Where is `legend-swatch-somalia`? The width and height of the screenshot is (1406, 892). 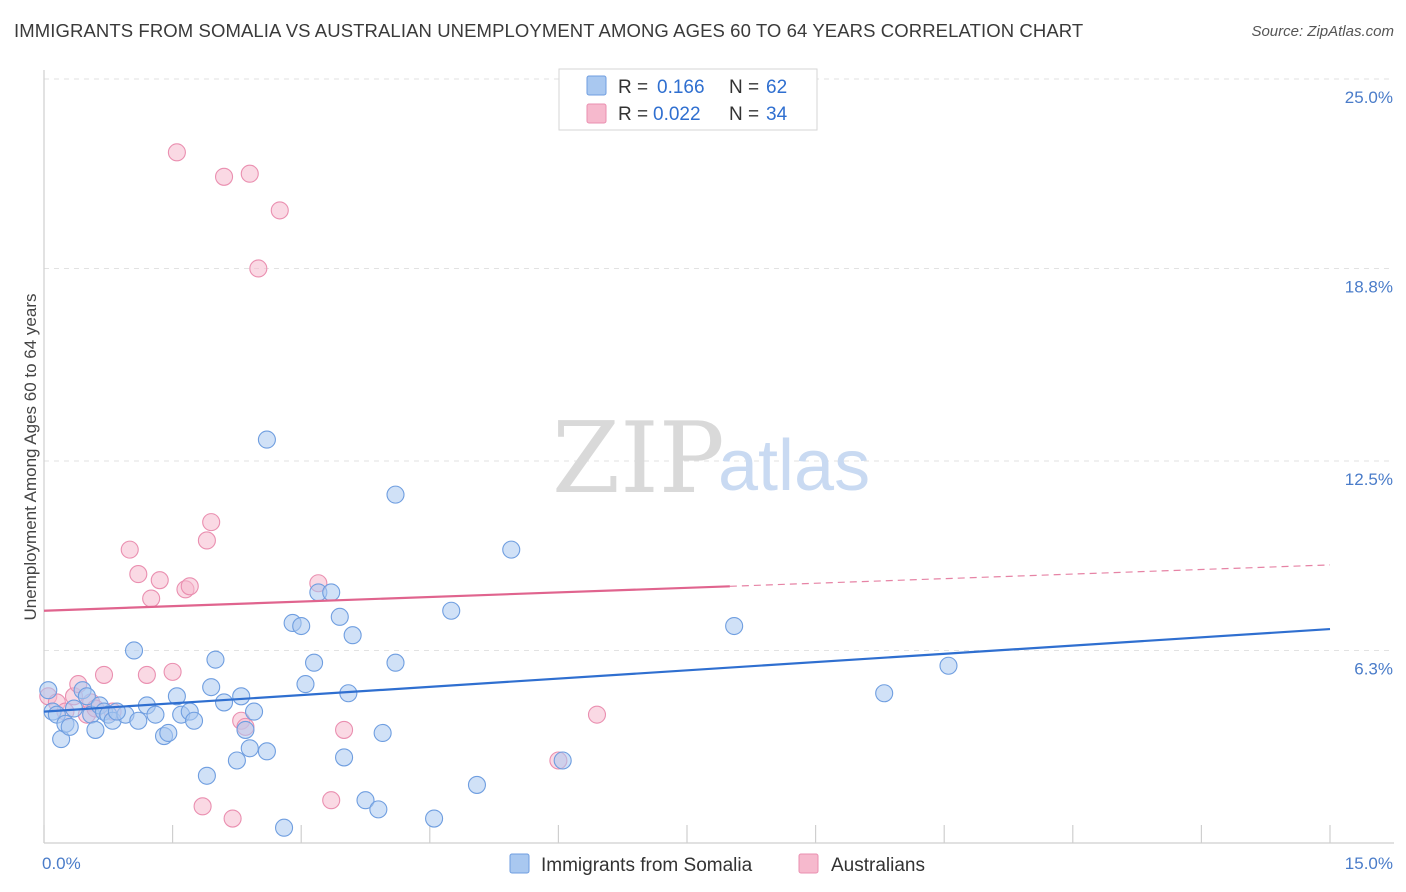 legend-swatch-somalia is located at coordinates (596, 85).